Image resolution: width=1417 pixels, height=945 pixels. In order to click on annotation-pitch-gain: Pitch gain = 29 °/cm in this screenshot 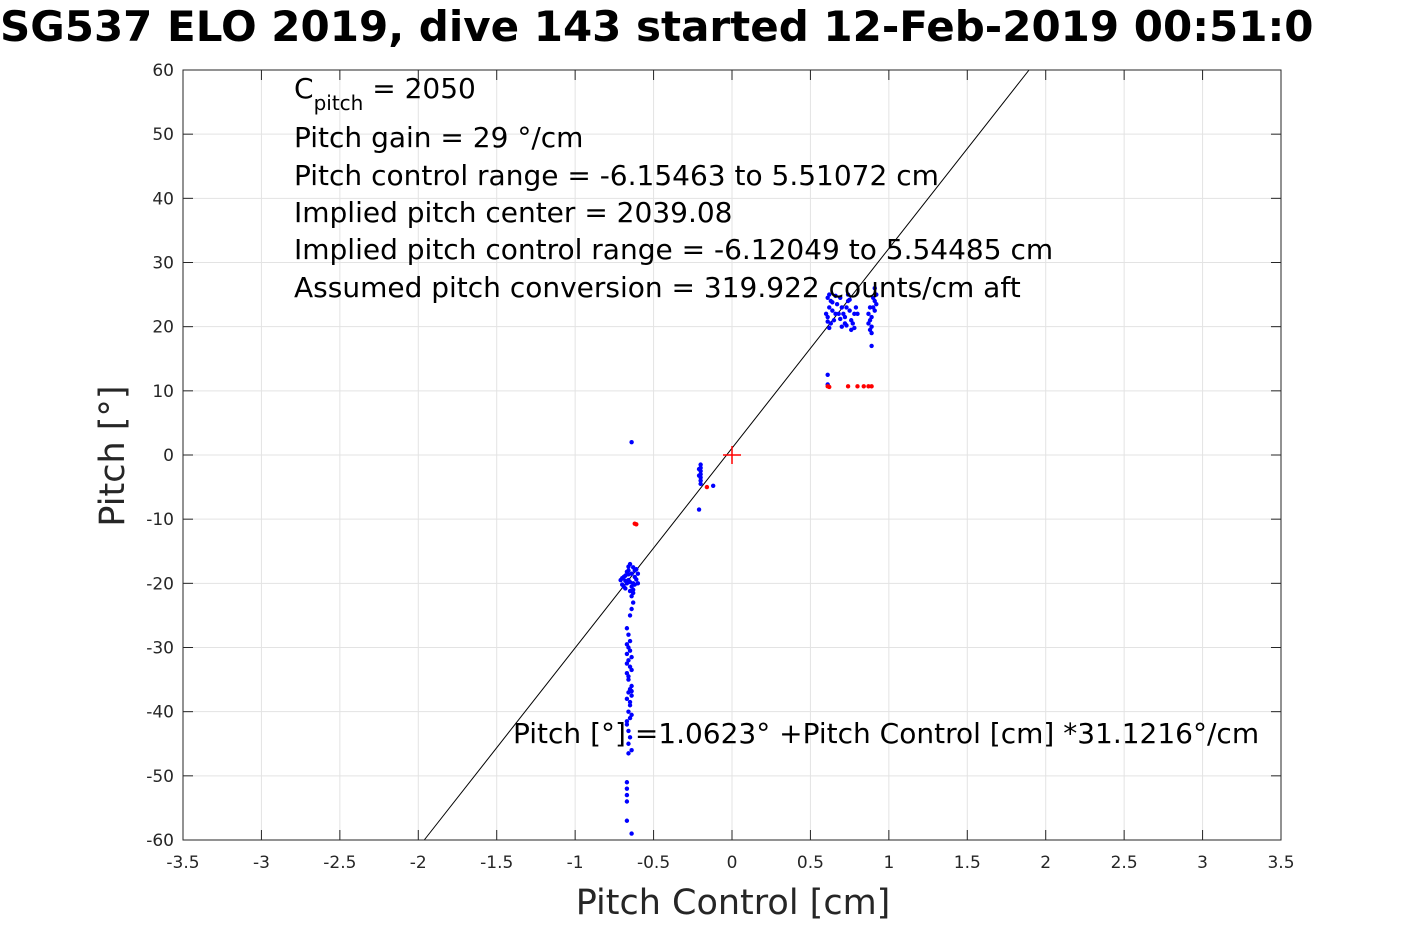, I will do `click(438, 137)`.